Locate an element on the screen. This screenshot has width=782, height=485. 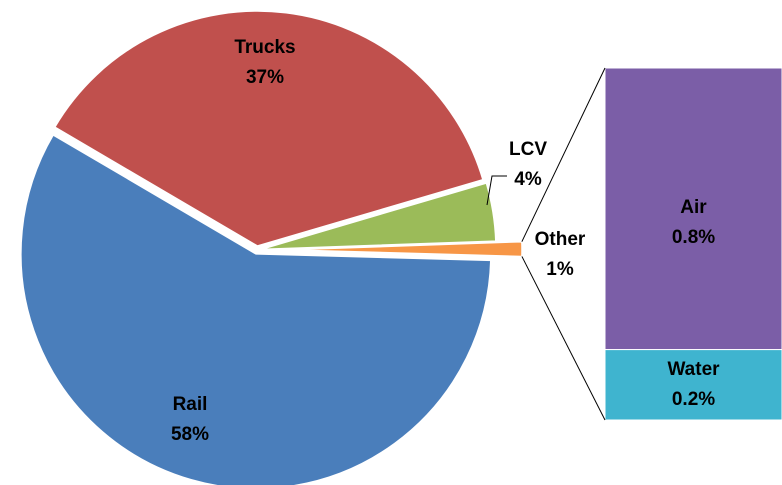
bar-label: Air is located at coordinates (693, 207).